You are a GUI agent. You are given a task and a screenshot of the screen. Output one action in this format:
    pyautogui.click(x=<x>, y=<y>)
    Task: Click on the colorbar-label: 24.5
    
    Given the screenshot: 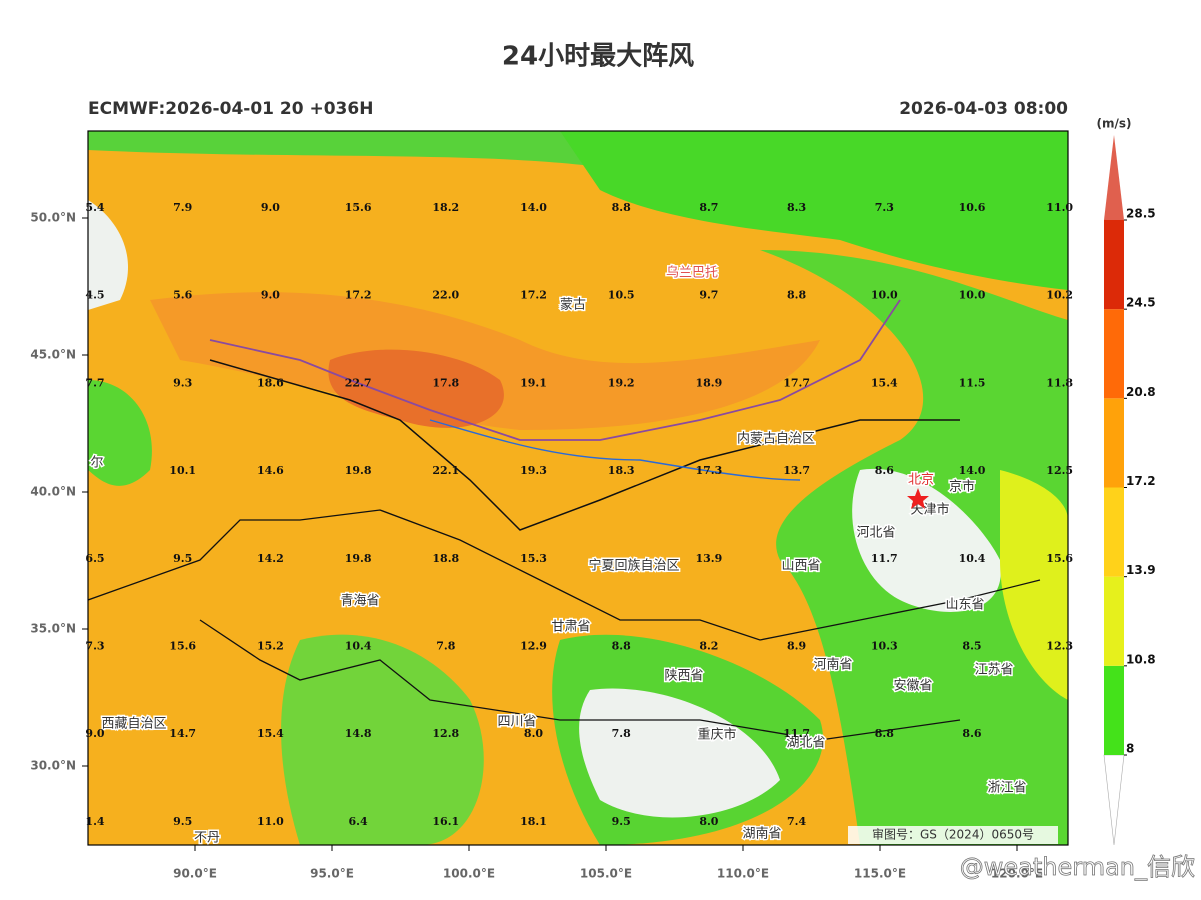 What is the action you would take?
    pyautogui.click(x=1141, y=303)
    